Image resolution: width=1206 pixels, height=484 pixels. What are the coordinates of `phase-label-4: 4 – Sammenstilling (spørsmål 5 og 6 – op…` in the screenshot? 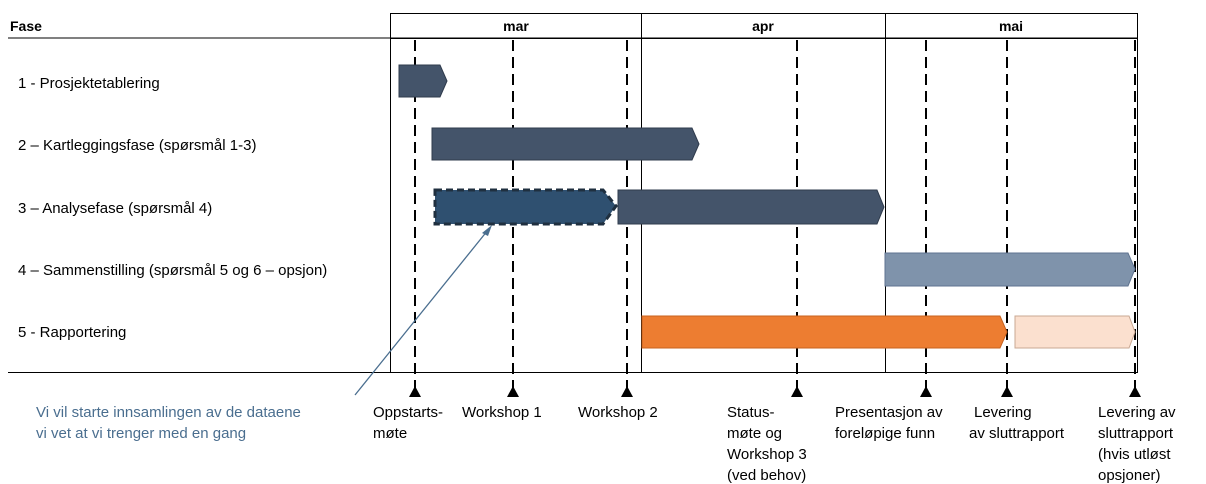 It's located at (172, 270).